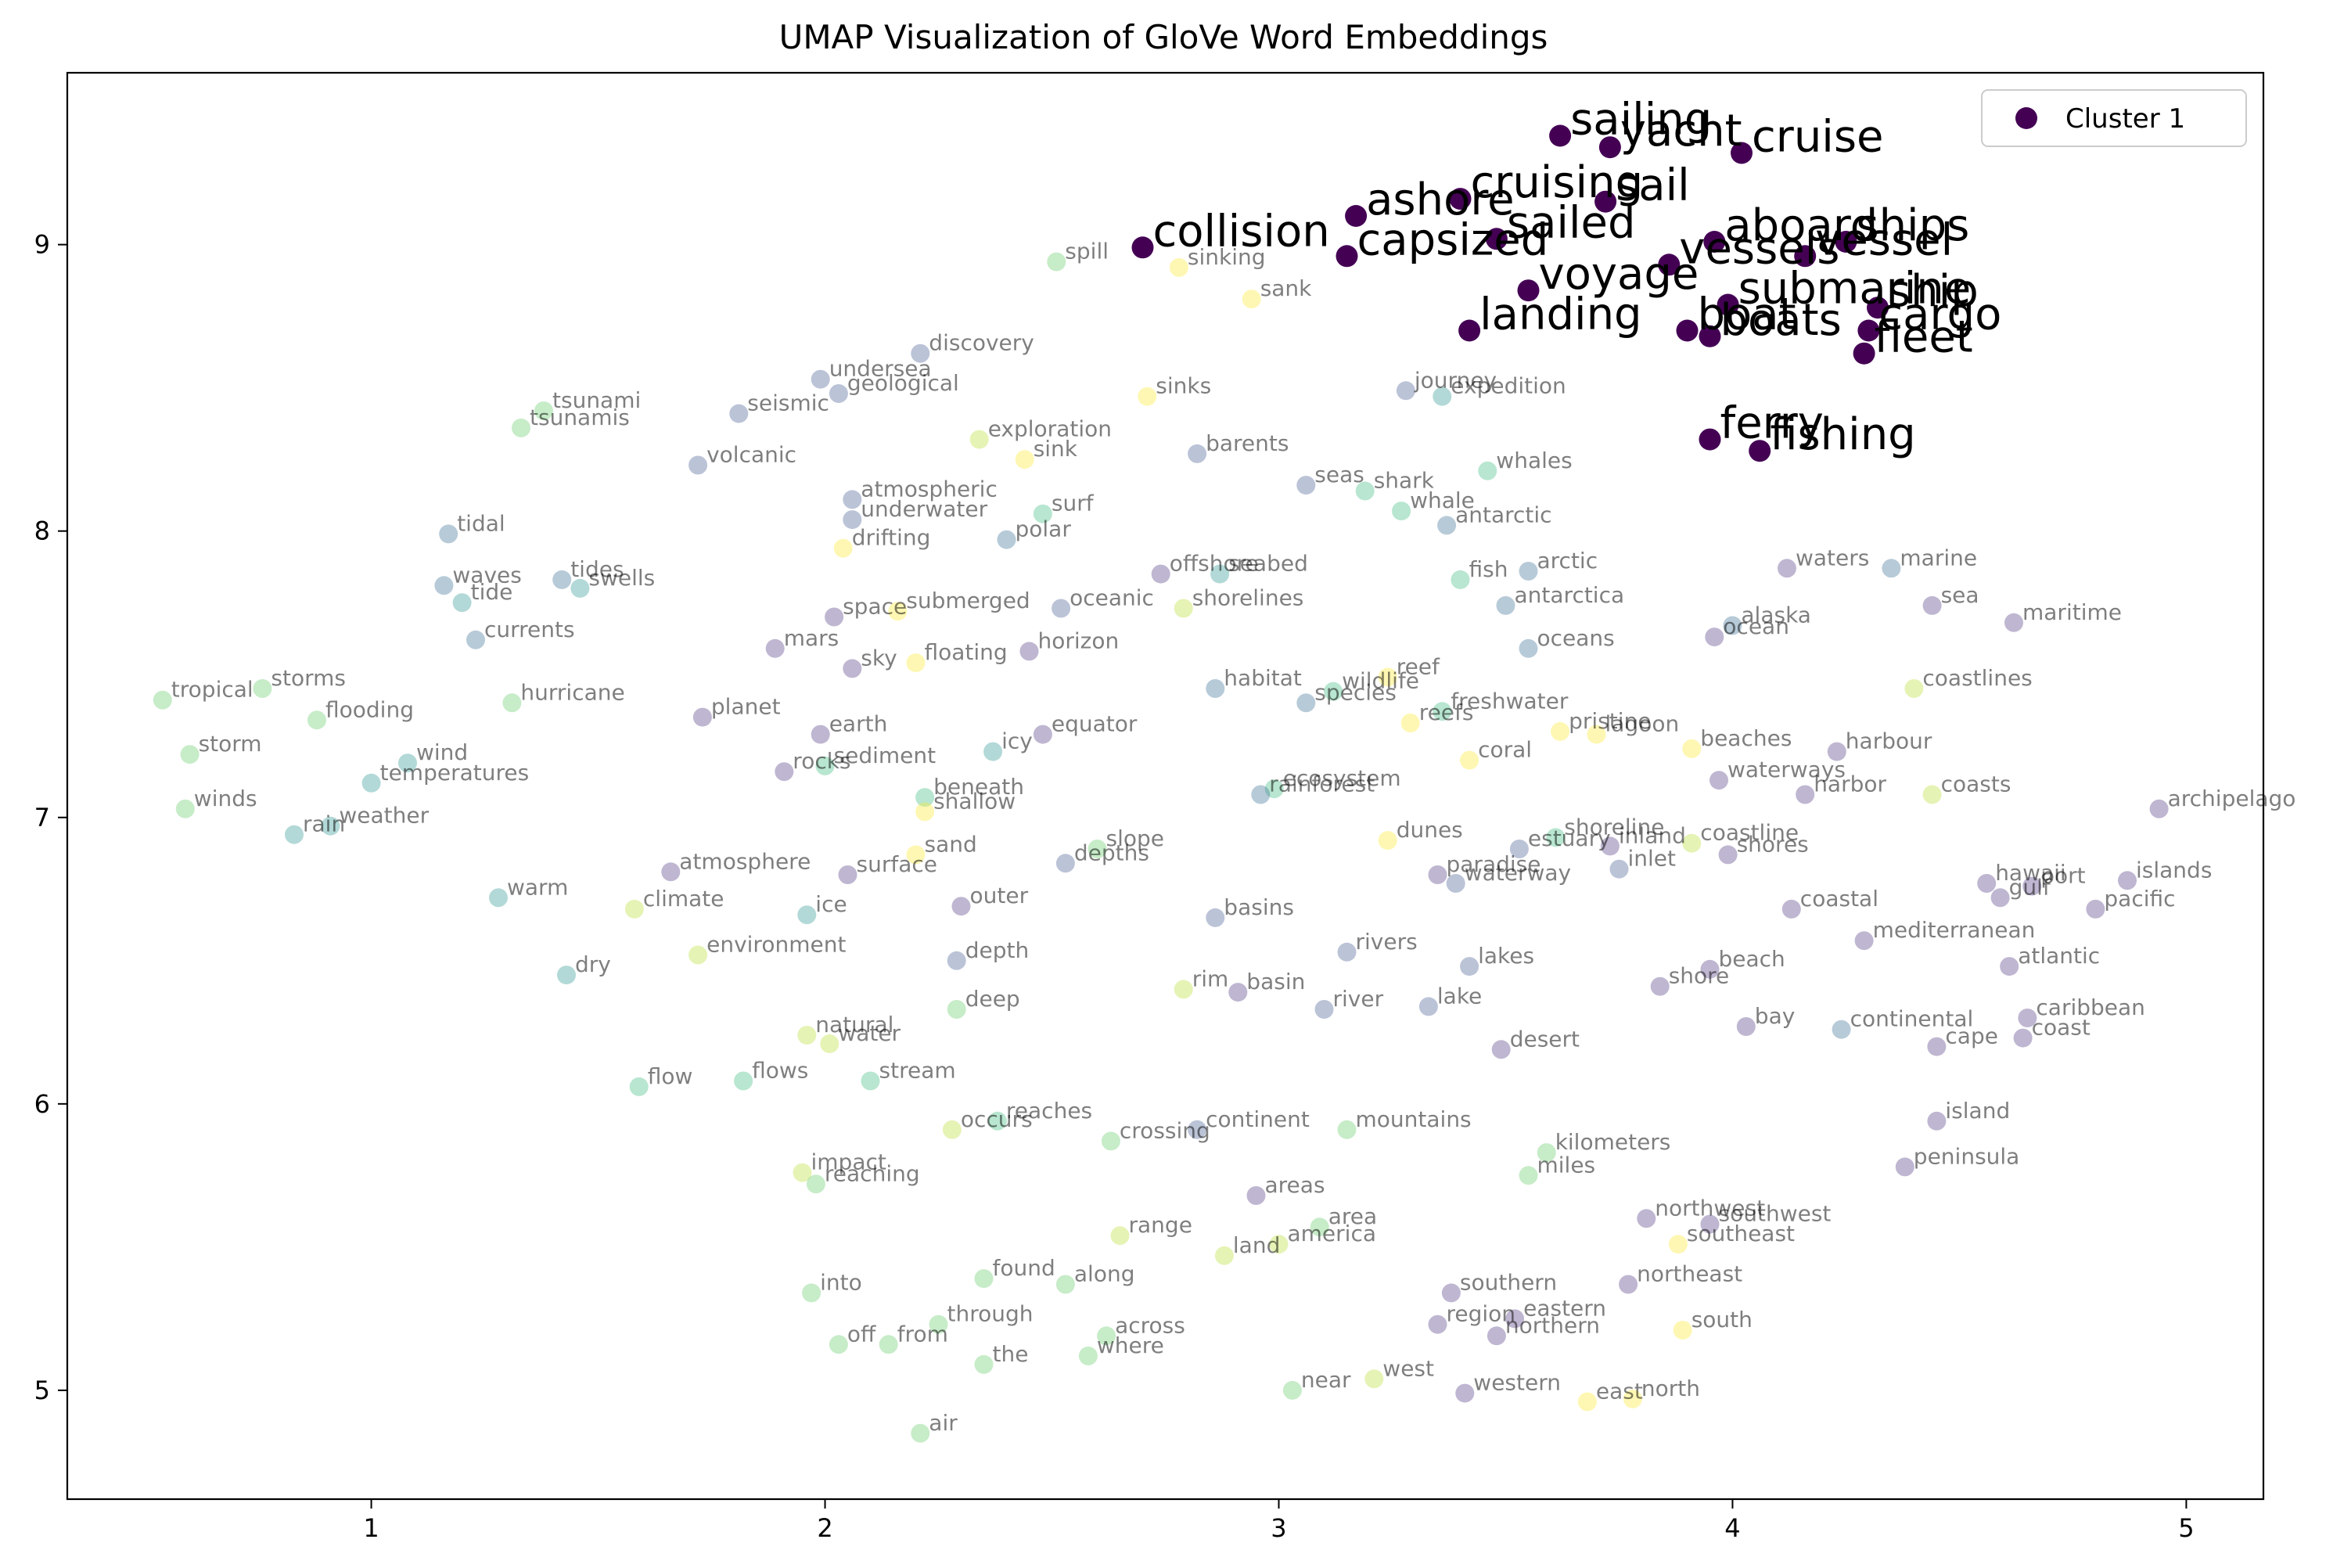 The image size is (2326, 1568). Describe the element at coordinates (745, 861) in the screenshot. I see `point-label-atmosphere: atmosphere` at that location.